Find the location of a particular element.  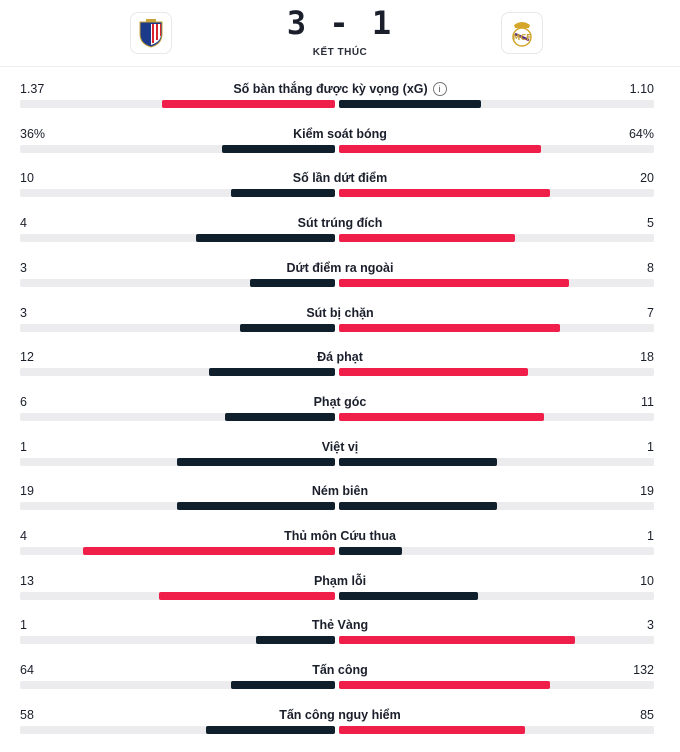

info-icon: i is located at coordinates (439, 89).